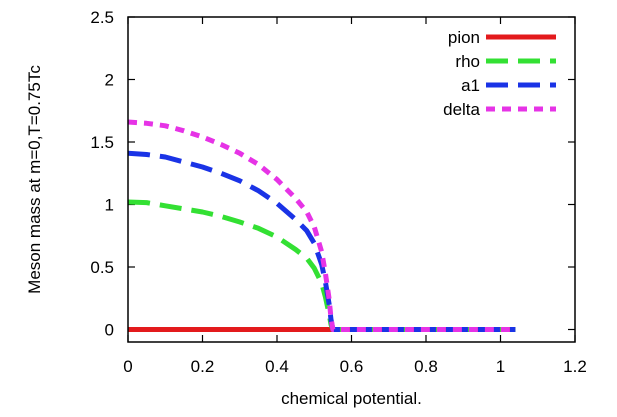 The image size is (617, 417). Describe the element at coordinates (109, 80) in the screenshot. I see `y-tick-label: 2` at that location.